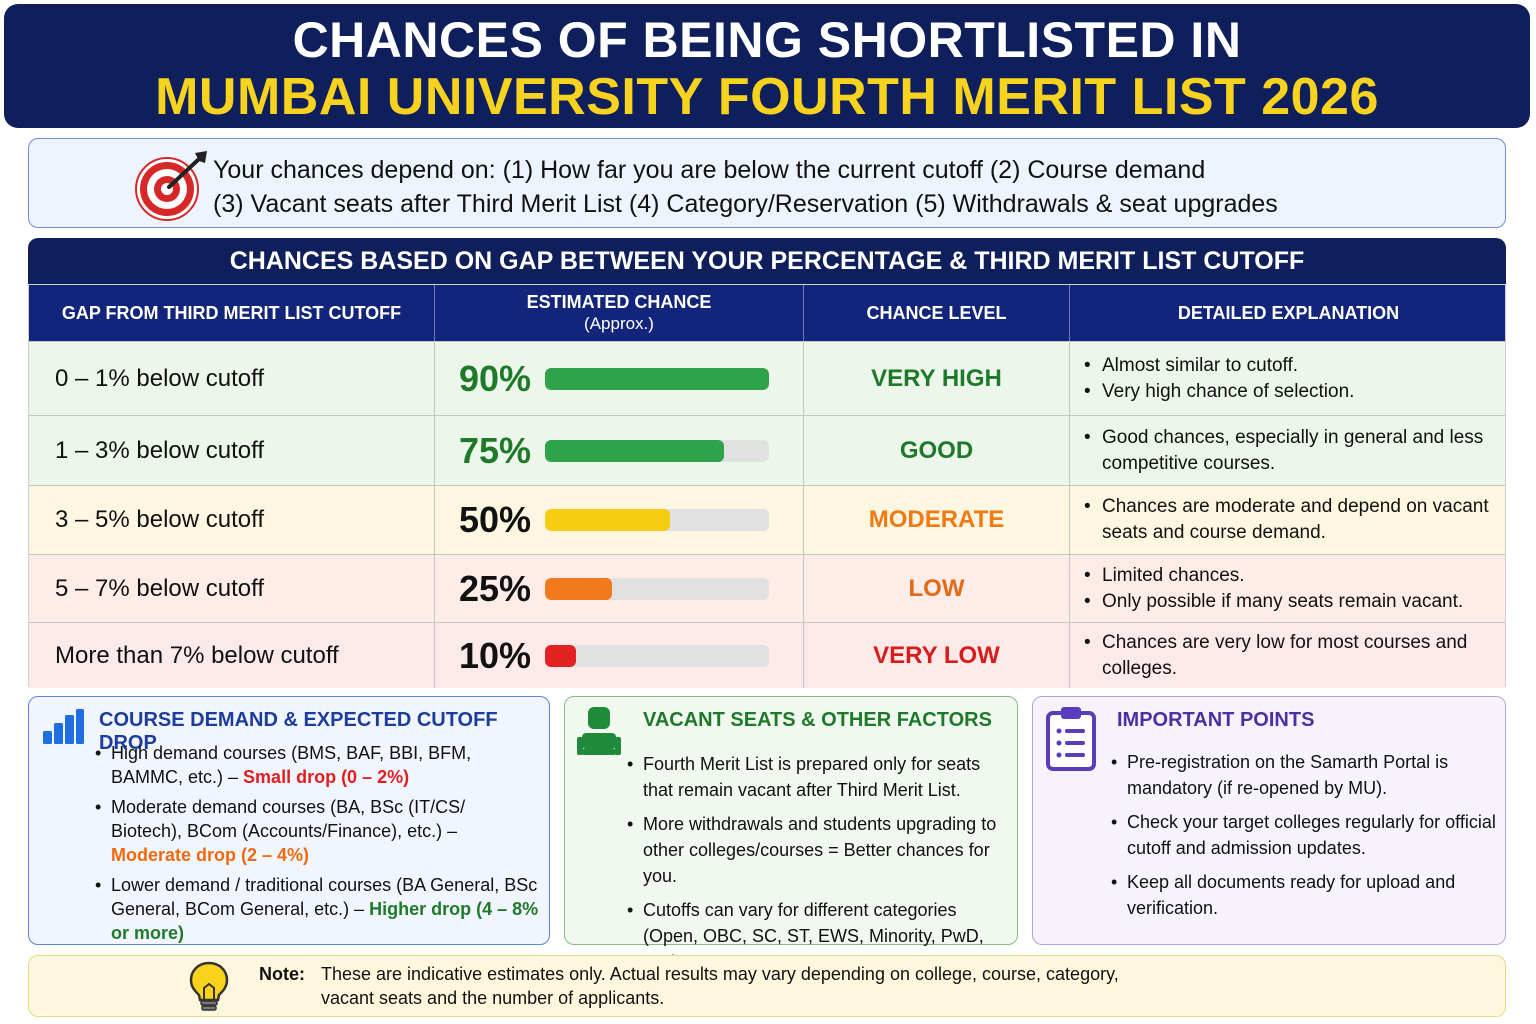 The height and width of the screenshot is (1024, 1536). What do you see at coordinates (619, 323) in the screenshot?
I see `header-chance-sub: (Approx.)` at bounding box center [619, 323].